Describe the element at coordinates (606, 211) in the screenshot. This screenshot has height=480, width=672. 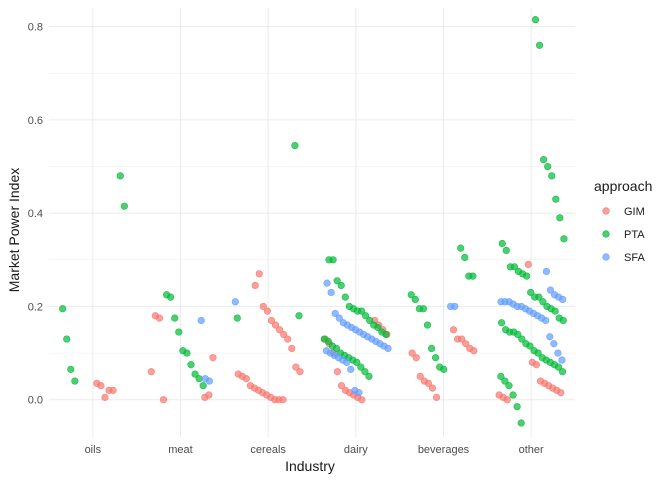
I see `legend-key-gim` at that location.